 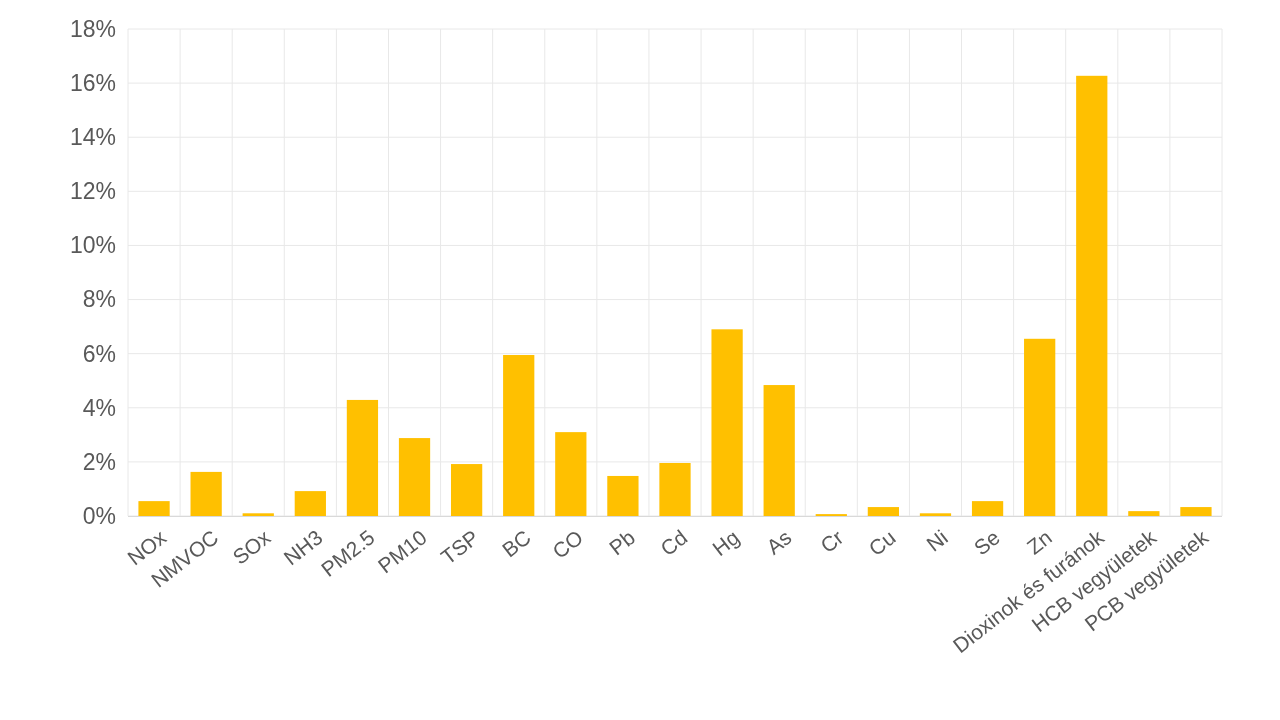 What do you see at coordinates (831, 541) in the screenshot?
I see `x-tick-label: Cr` at bounding box center [831, 541].